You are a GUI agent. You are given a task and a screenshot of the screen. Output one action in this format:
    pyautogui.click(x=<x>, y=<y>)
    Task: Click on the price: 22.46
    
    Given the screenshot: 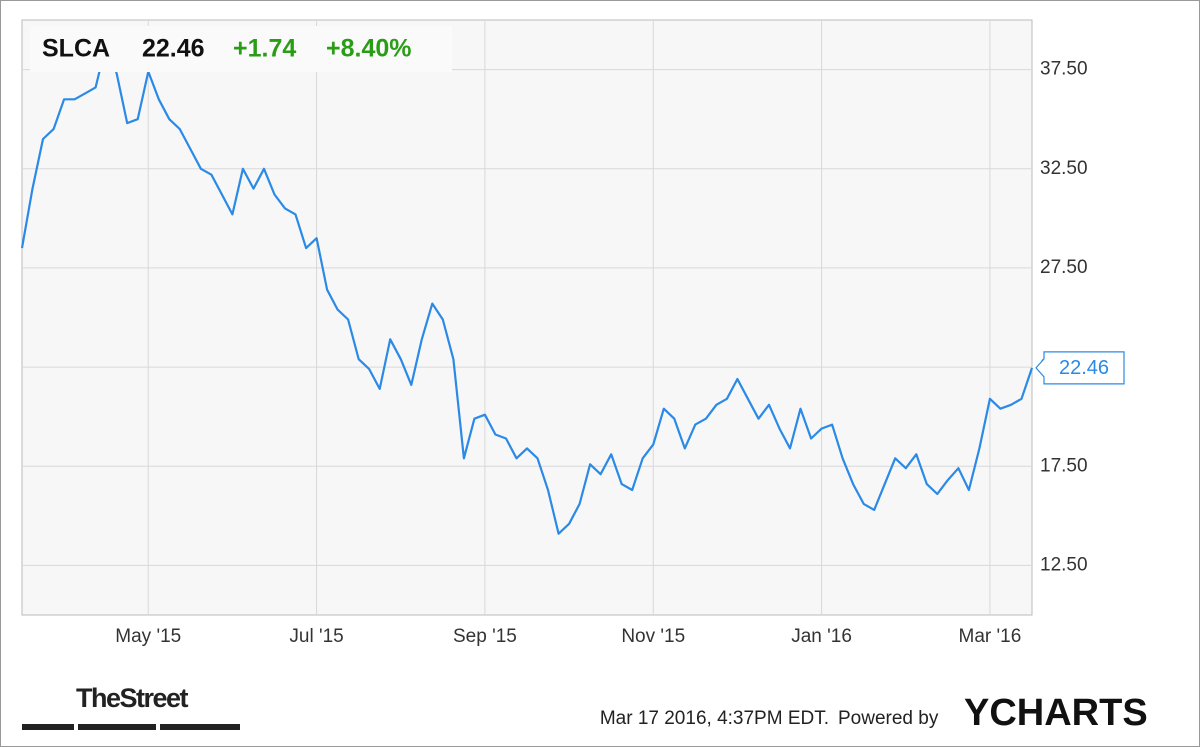 What is the action you would take?
    pyautogui.click(x=173, y=49)
    